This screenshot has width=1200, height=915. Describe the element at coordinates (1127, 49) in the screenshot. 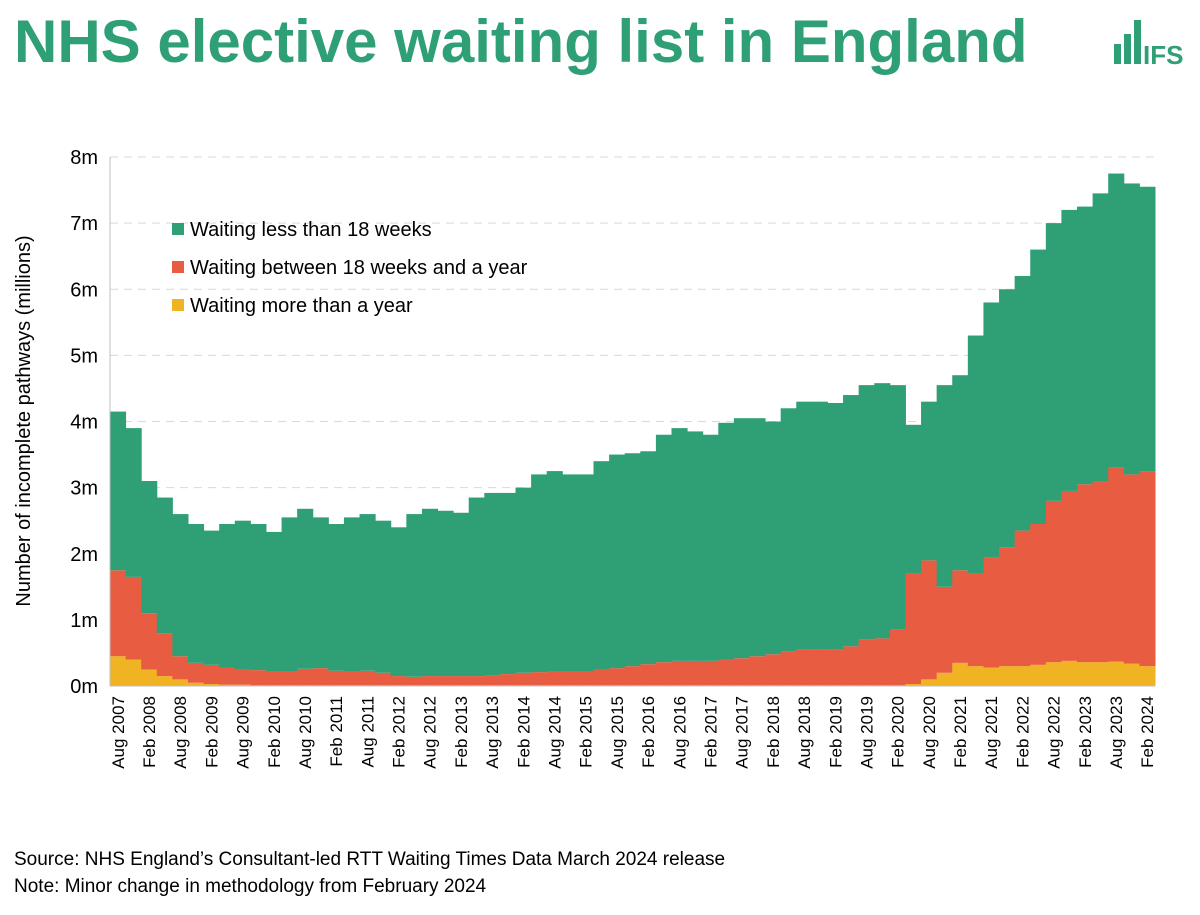

I see `logo-bar` at that location.